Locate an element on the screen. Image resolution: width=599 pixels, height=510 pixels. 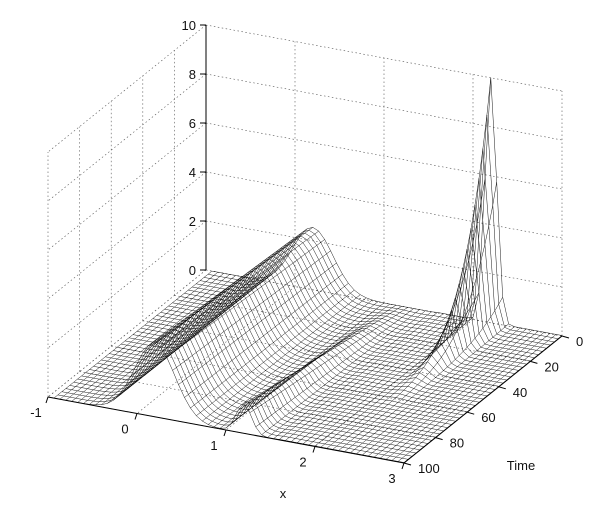
time-axis-label: Time is located at coordinates (521, 465).